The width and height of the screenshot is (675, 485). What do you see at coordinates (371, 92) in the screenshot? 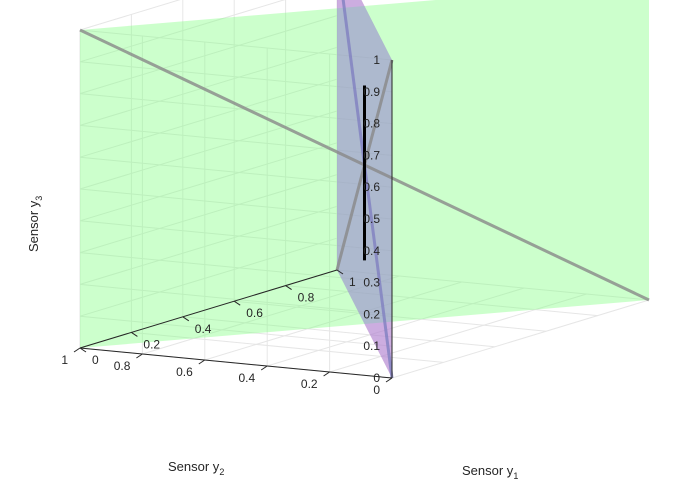
I see `tick-label-y3: 0.9` at bounding box center [371, 92].